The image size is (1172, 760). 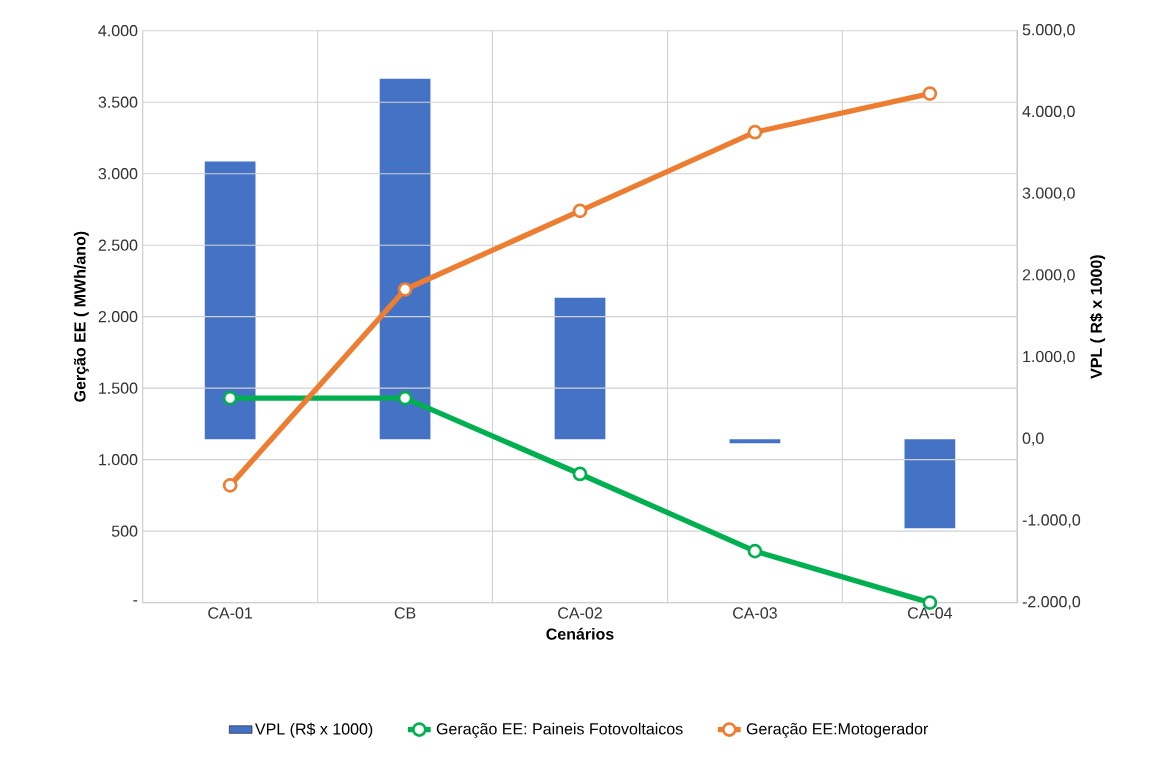 What do you see at coordinates (118, 460) in the screenshot?
I see `y-tick-label: 1.000` at bounding box center [118, 460].